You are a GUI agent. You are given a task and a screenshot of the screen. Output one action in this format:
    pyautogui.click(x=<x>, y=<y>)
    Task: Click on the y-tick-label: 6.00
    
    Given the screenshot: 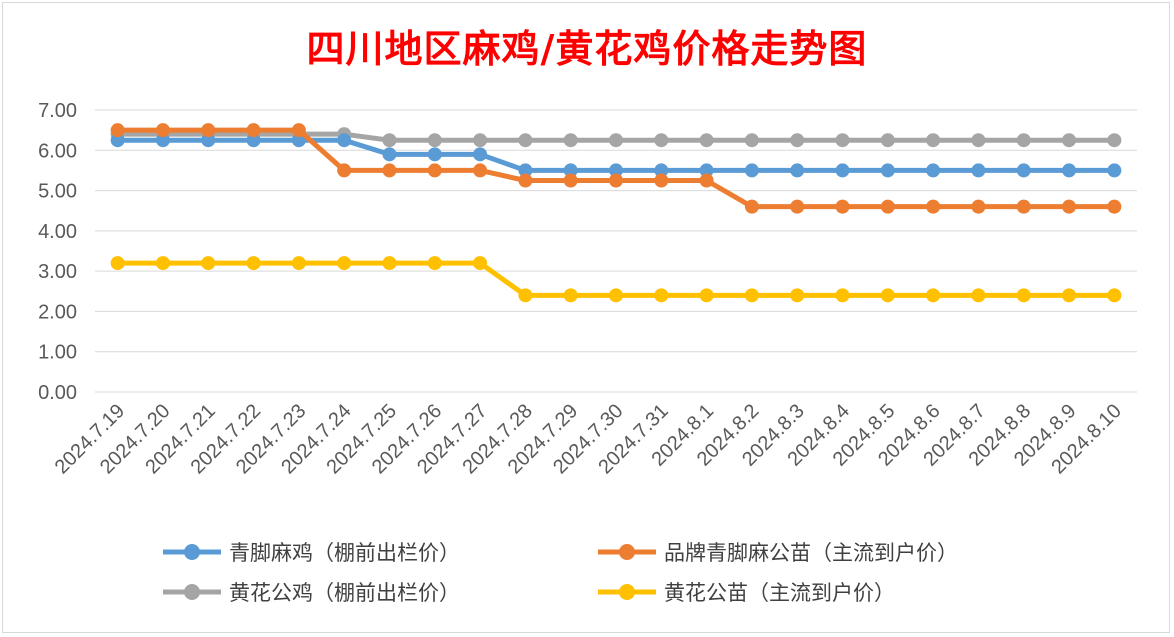 What is the action you would take?
    pyautogui.click(x=57, y=151)
    